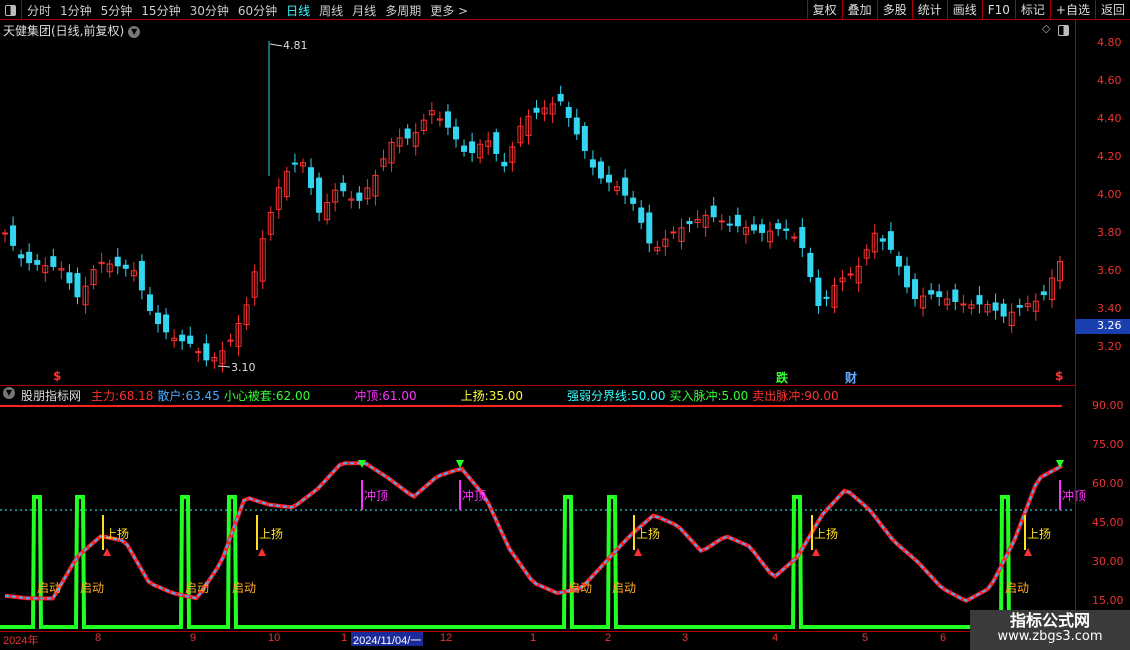 The height and width of the screenshot is (650, 1130). I want to click on low-pointer, so click(224, 366).